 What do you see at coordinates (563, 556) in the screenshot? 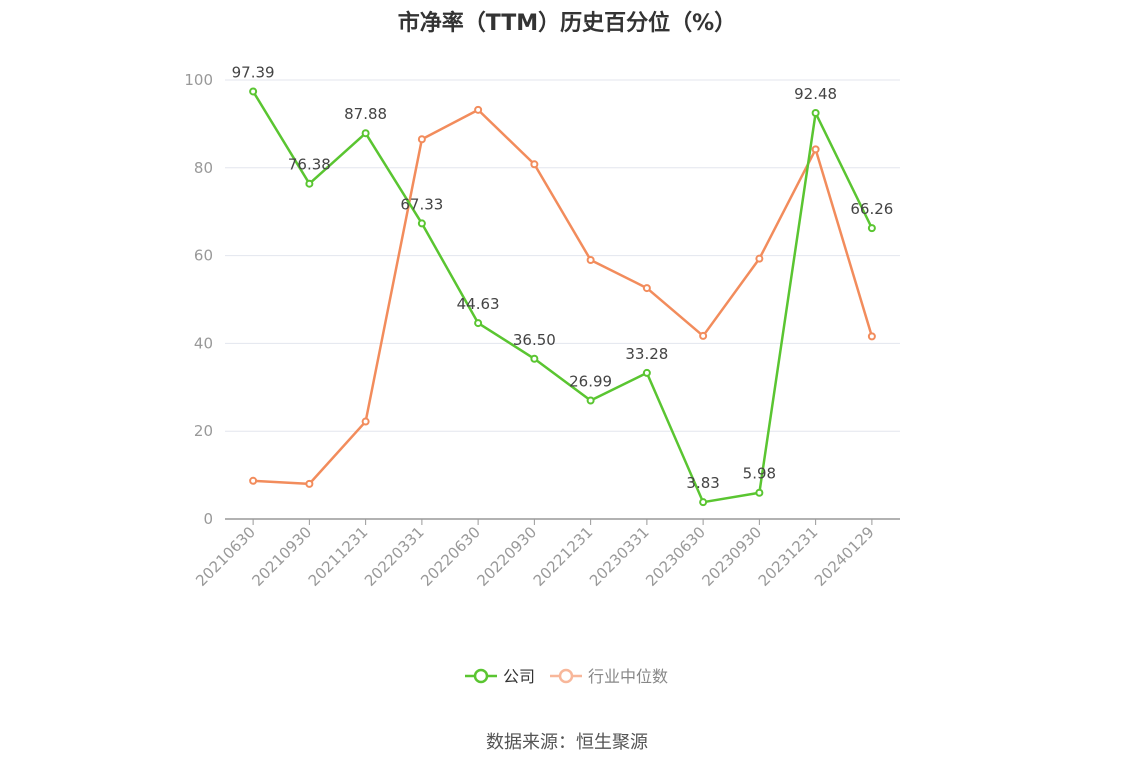
I see `x-tick-label: 20221231` at bounding box center [563, 556].